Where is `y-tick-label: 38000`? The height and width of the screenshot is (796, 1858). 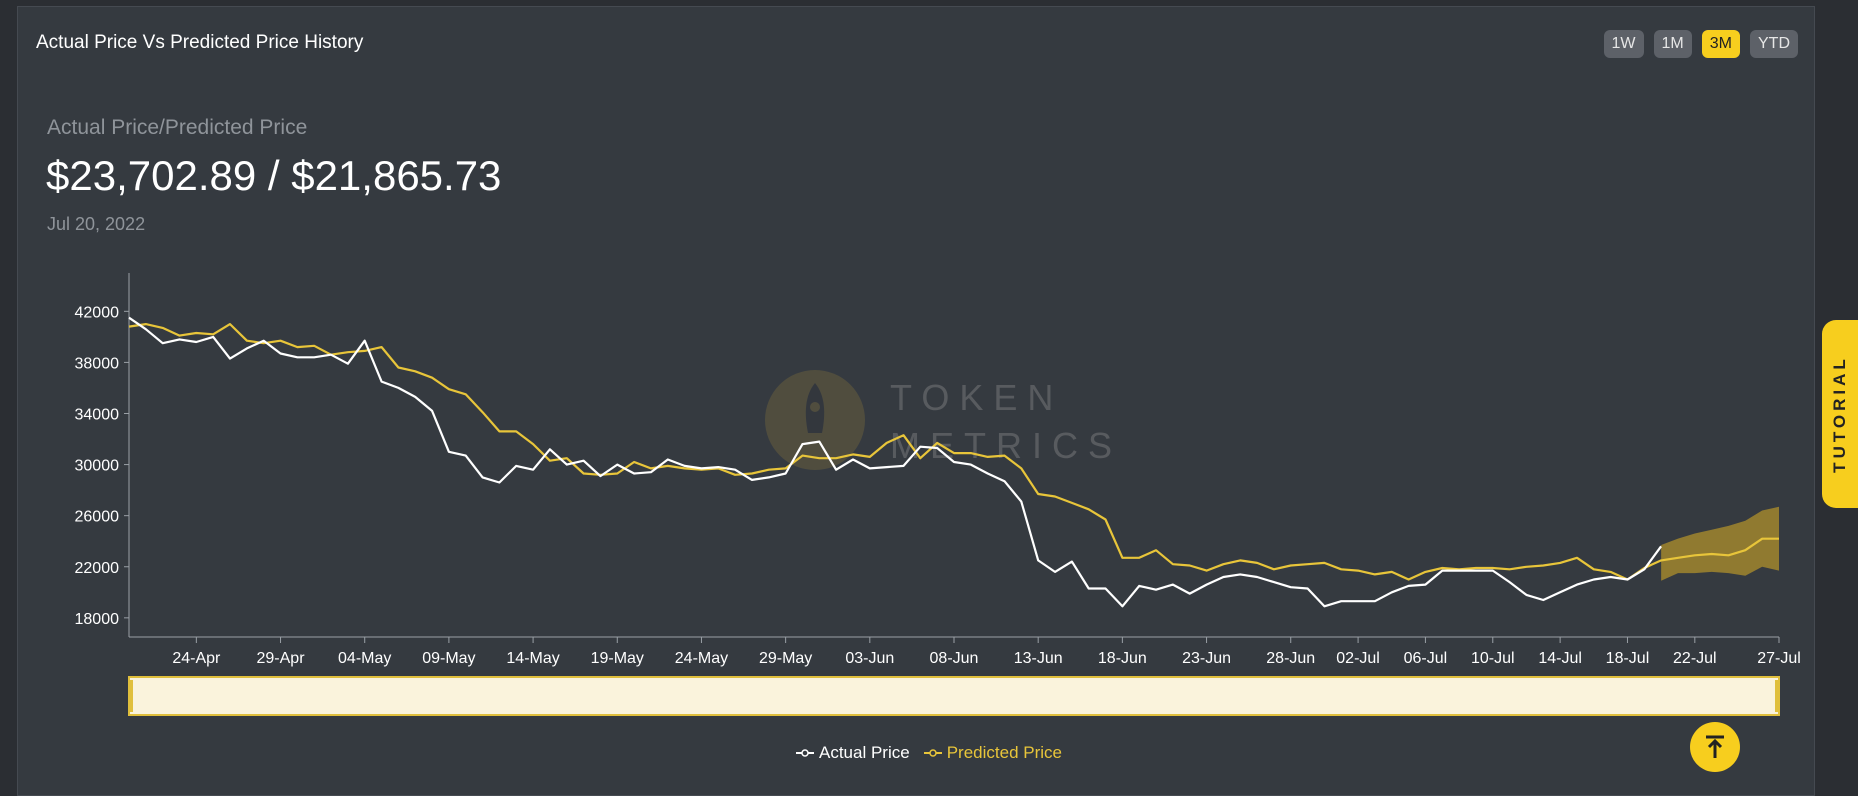
y-tick-label: 38000 is located at coordinates (97, 363).